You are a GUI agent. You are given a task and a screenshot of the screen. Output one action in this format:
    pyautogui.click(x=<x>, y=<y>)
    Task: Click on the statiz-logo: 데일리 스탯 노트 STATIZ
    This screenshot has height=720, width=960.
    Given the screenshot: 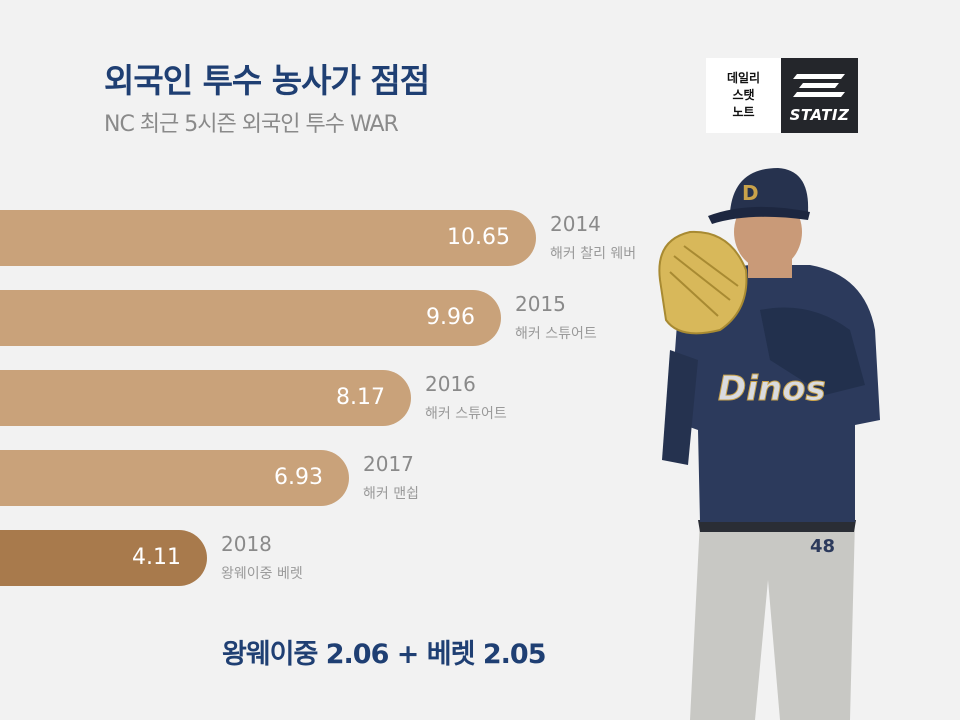 What is the action you would take?
    pyautogui.click(x=782, y=95)
    